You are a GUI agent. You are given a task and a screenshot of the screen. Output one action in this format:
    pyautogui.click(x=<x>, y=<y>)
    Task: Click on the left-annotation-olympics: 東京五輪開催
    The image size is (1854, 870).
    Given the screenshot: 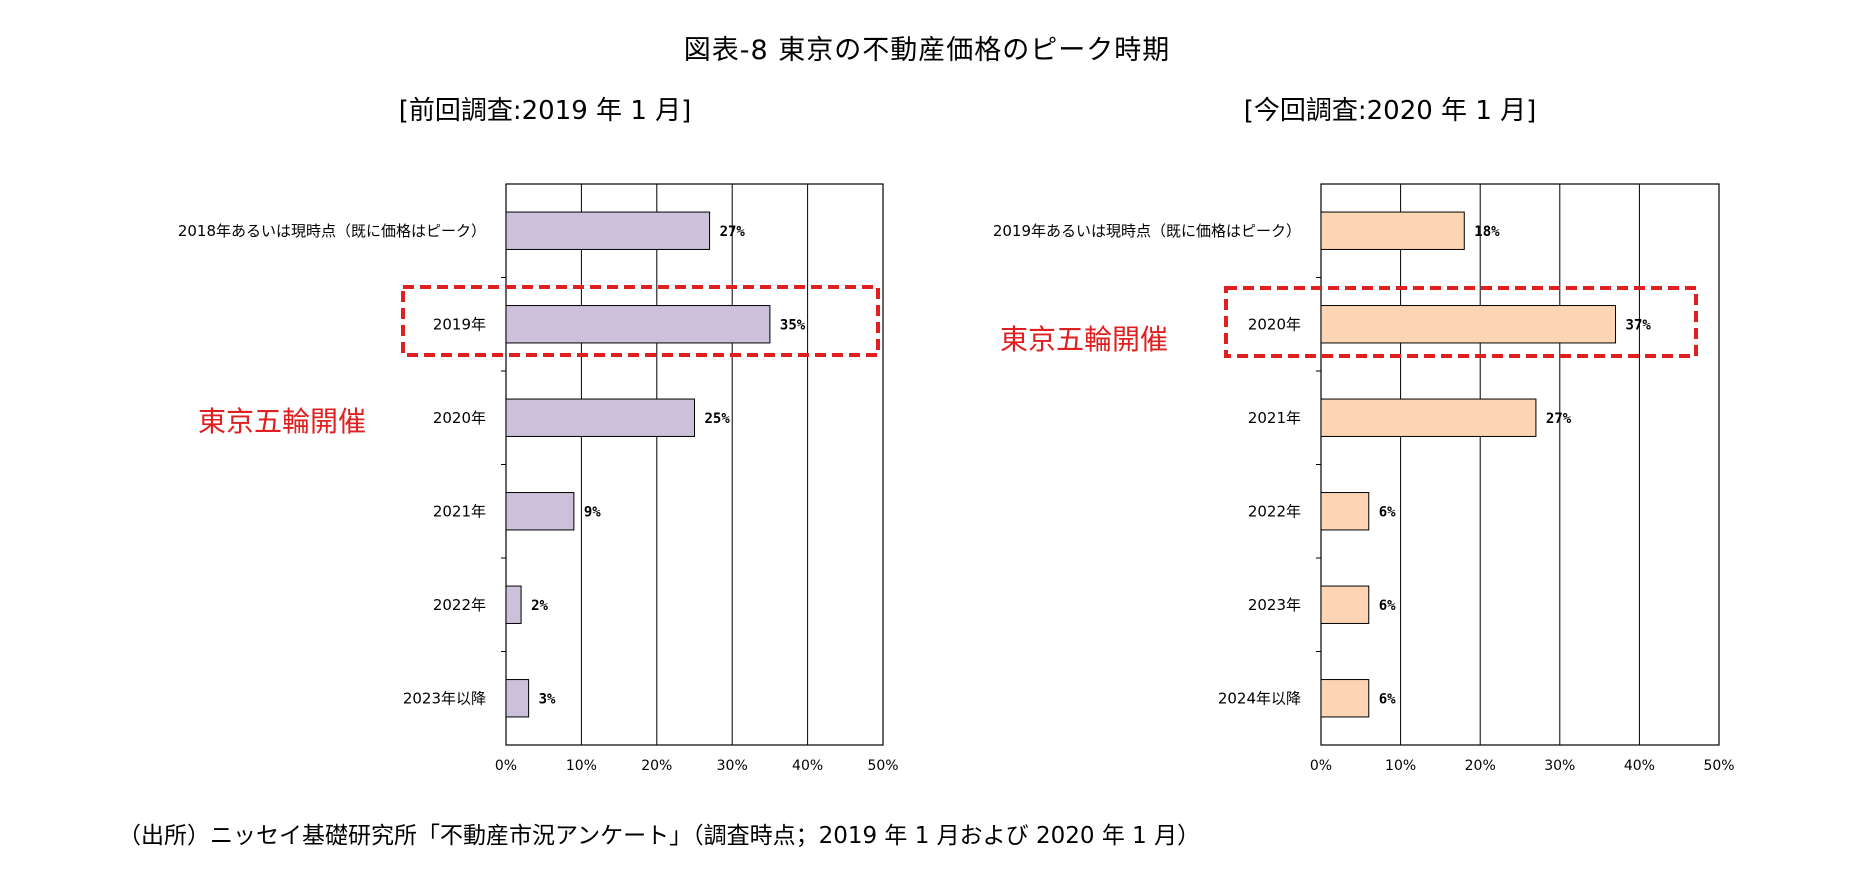 What is the action you would take?
    pyautogui.click(x=282, y=421)
    